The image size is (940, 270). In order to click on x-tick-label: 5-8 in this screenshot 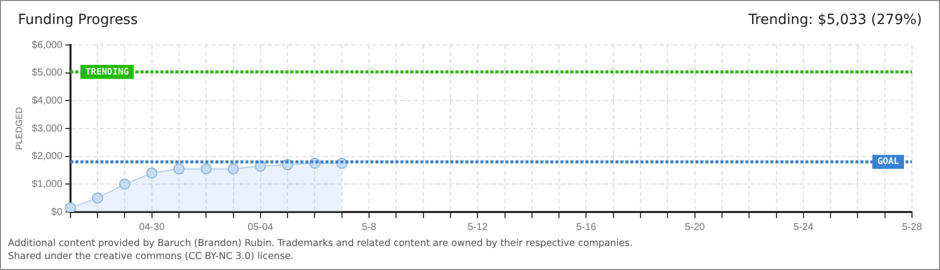, I will do `click(369, 227)`.